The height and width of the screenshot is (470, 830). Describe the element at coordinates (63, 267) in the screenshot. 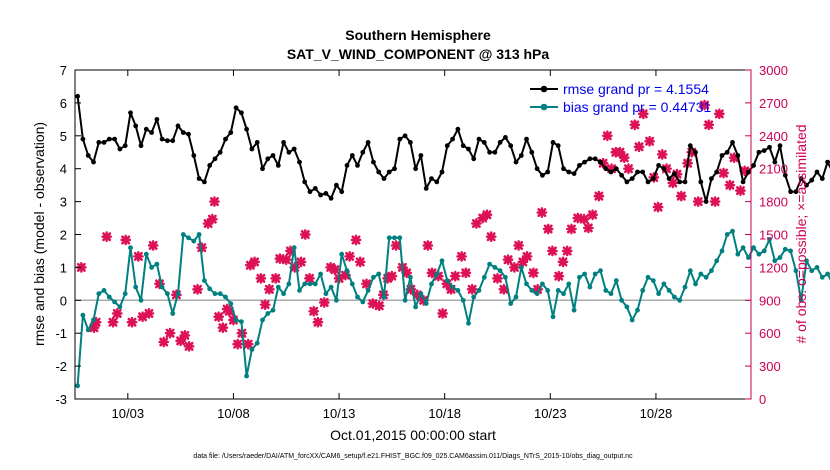

I see `y-tick-label: 1` at that location.